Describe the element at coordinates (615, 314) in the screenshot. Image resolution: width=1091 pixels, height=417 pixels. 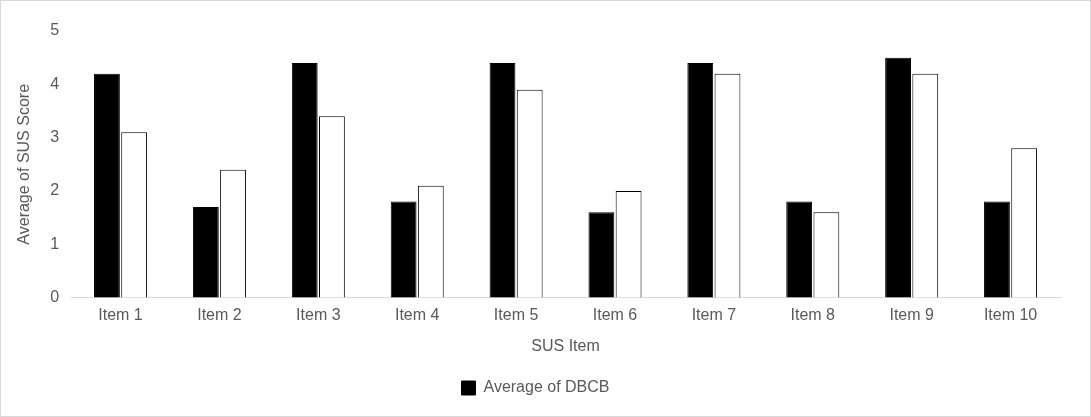
I see `x-tick-label: Item 6` at that location.